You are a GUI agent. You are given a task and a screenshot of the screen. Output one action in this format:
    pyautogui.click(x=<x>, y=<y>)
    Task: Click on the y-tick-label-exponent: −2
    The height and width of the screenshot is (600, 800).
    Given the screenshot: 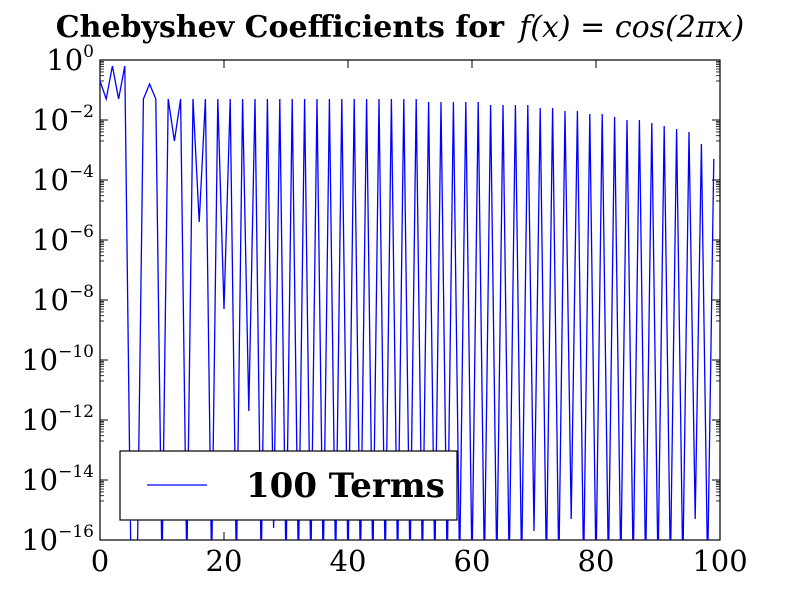 What is the action you would take?
    pyautogui.click(x=81, y=112)
    